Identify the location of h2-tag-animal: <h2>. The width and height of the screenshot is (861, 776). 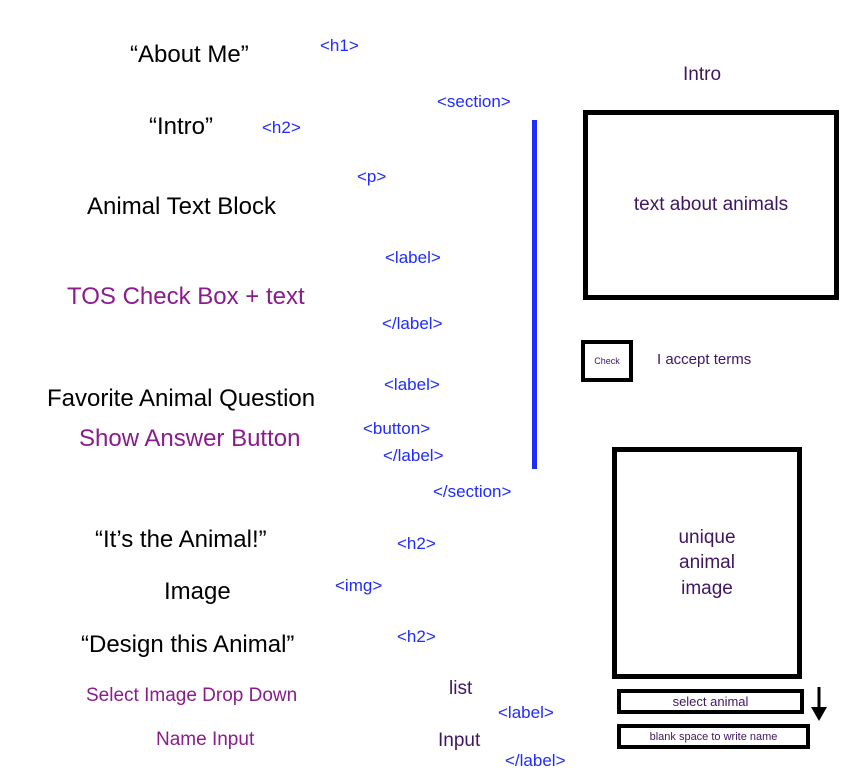
(416, 543).